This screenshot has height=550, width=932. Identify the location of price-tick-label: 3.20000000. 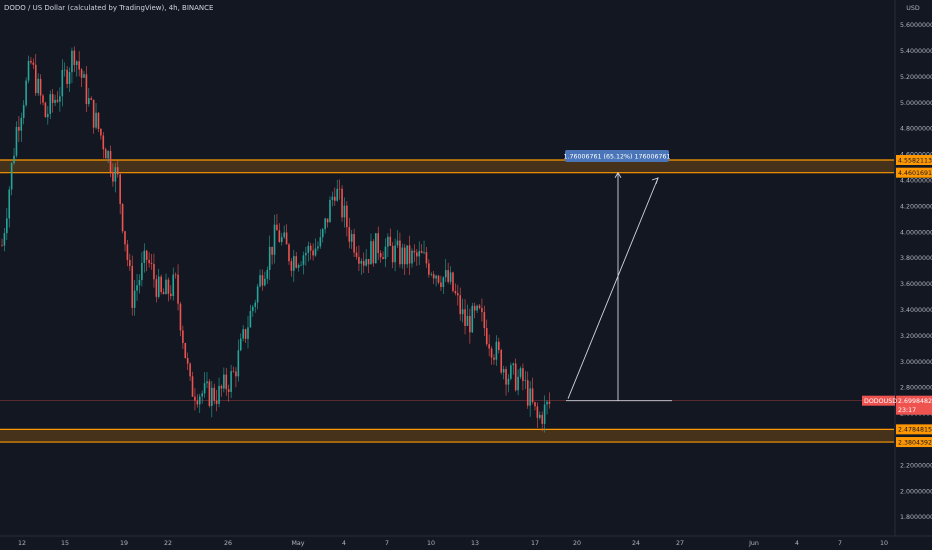
(916, 336).